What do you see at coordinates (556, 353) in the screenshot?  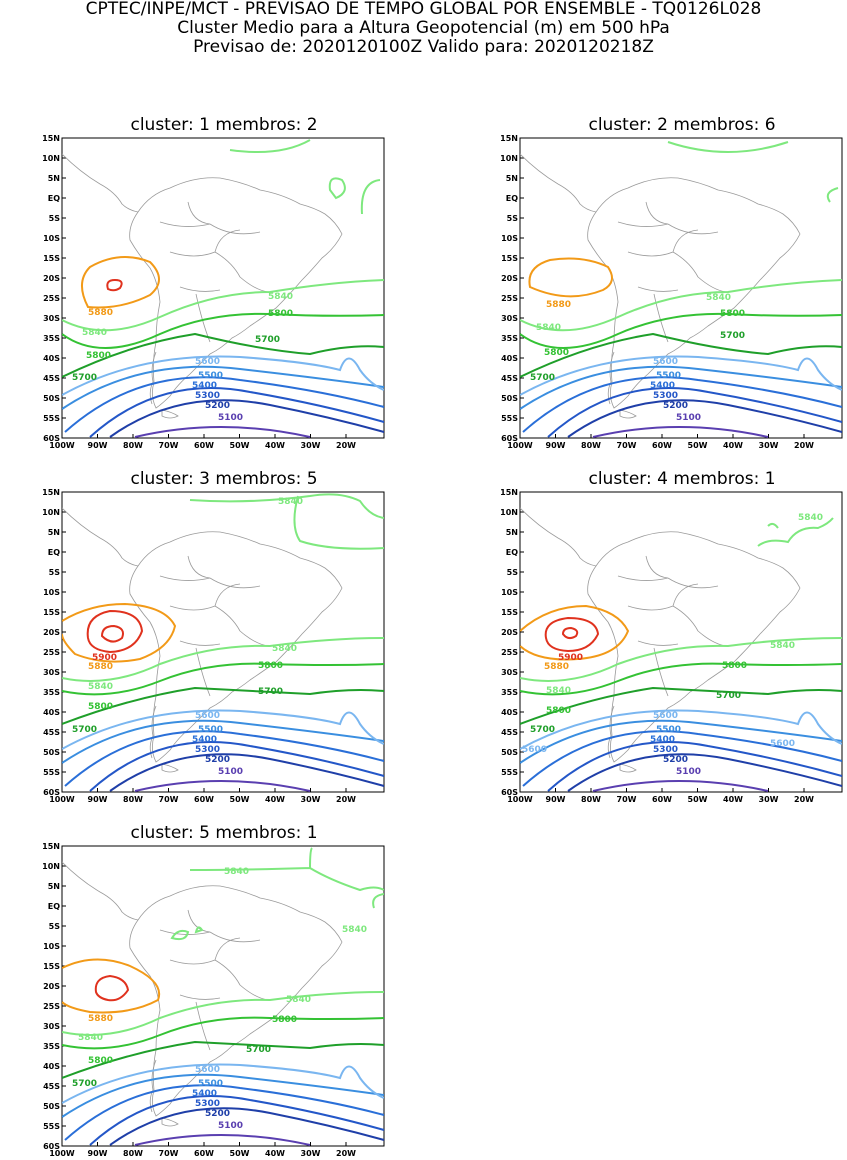 I see `label-5800a: 5800` at bounding box center [556, 353].